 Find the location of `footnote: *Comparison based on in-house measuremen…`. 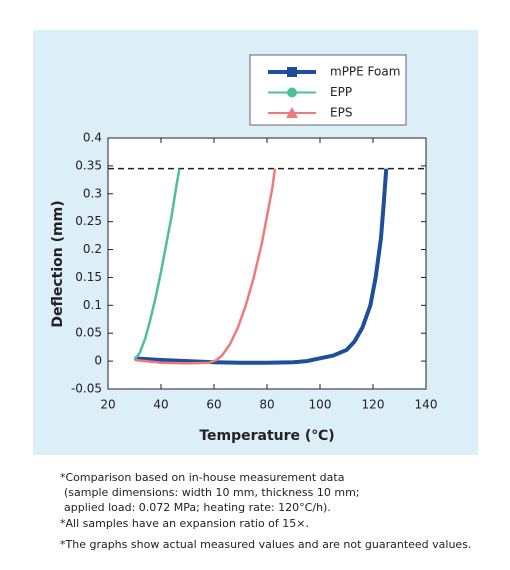

footnote: *Comparison based on in-house measuremen… is located at coordinates (202, 477).